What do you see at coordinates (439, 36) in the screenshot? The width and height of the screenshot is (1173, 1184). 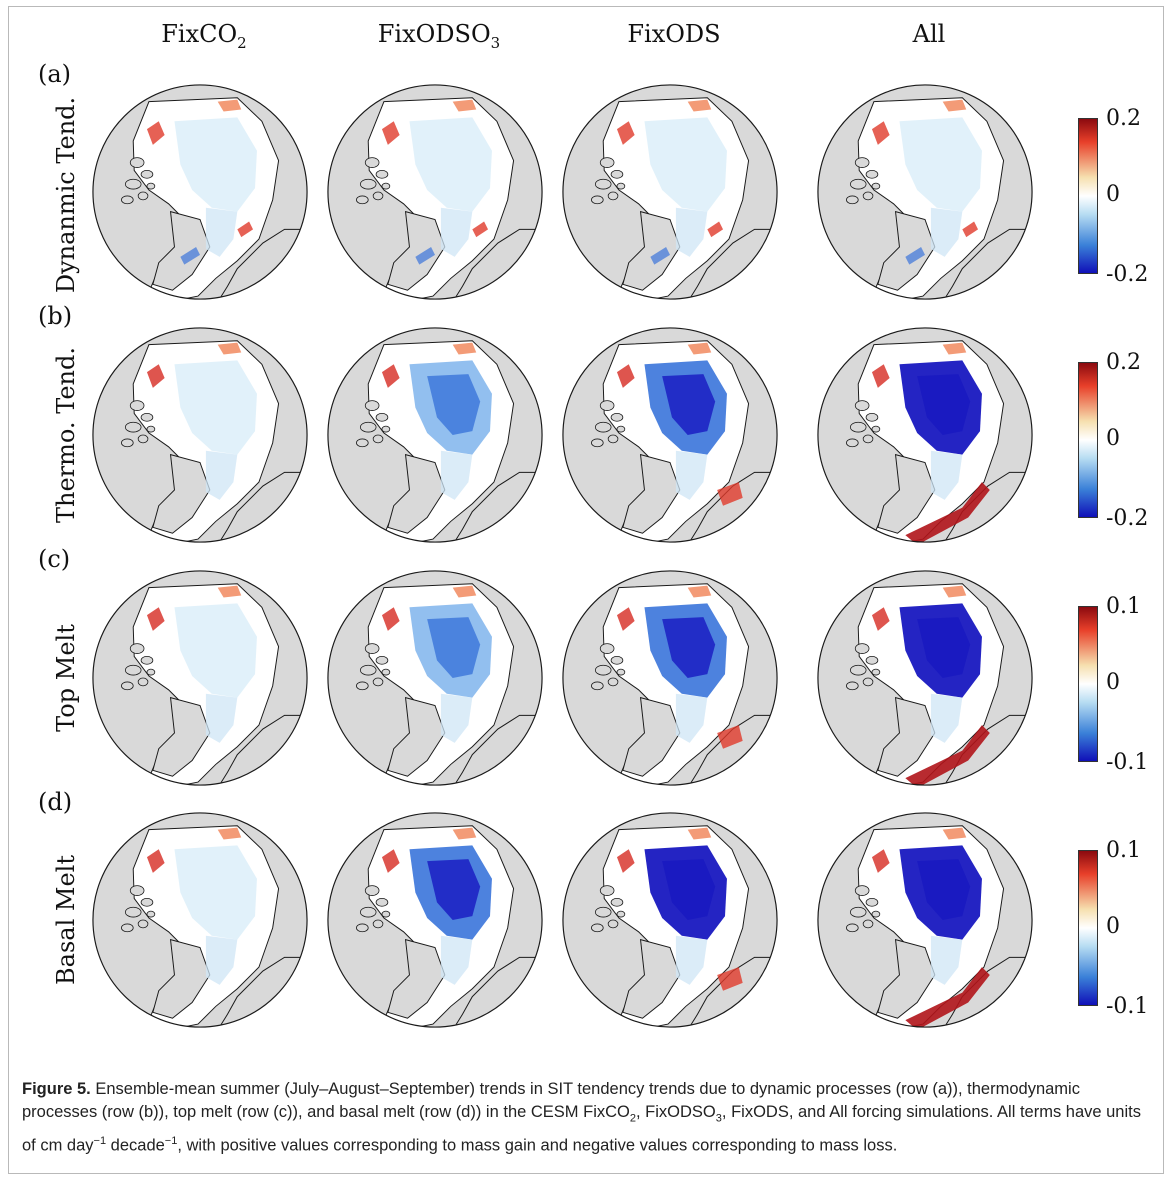 I see `column-title-fixodso3: FixODSO3` at bounding box center [439, 36].